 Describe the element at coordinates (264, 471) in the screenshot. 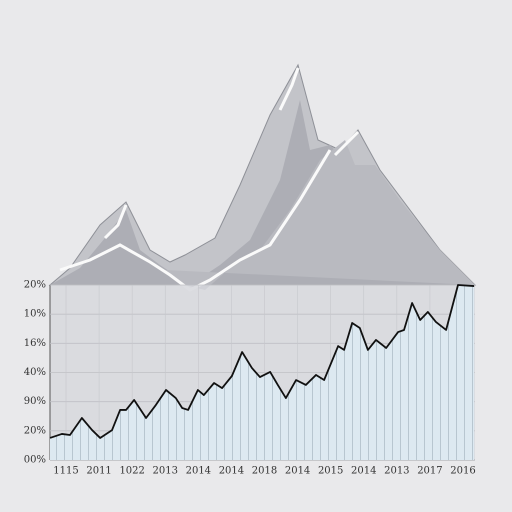

I see `x-tick-label: 2018` at that location.